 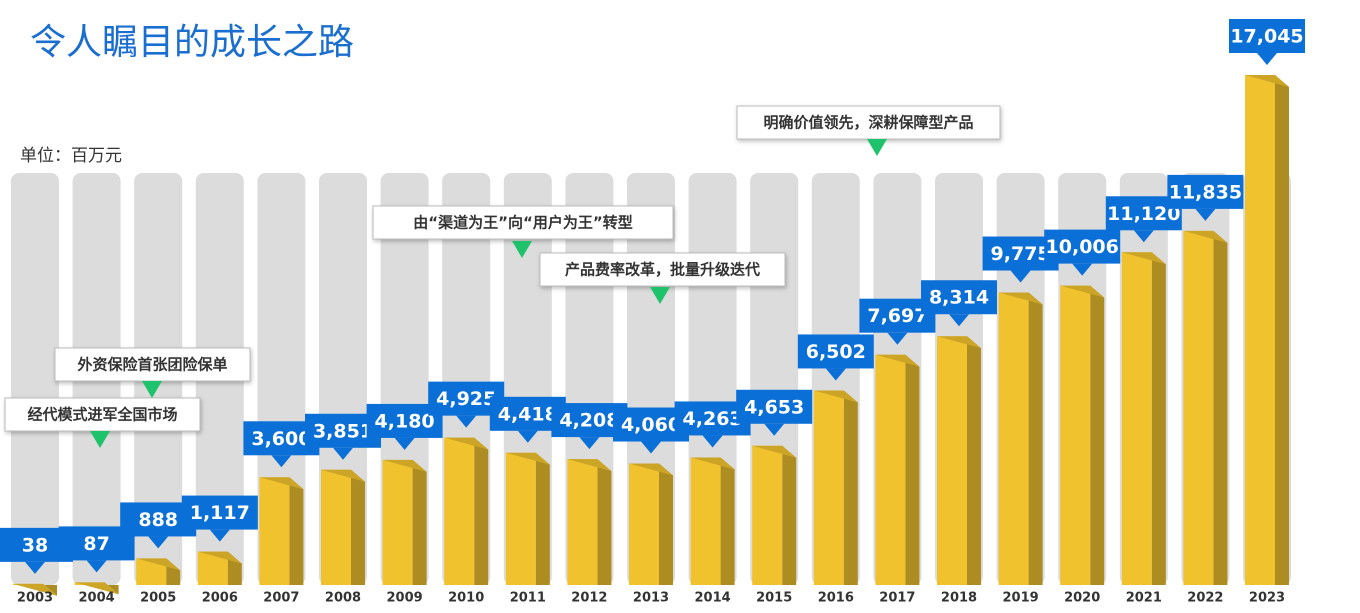 I want to click on value-label: 3,851, so click(x=343, y=431).